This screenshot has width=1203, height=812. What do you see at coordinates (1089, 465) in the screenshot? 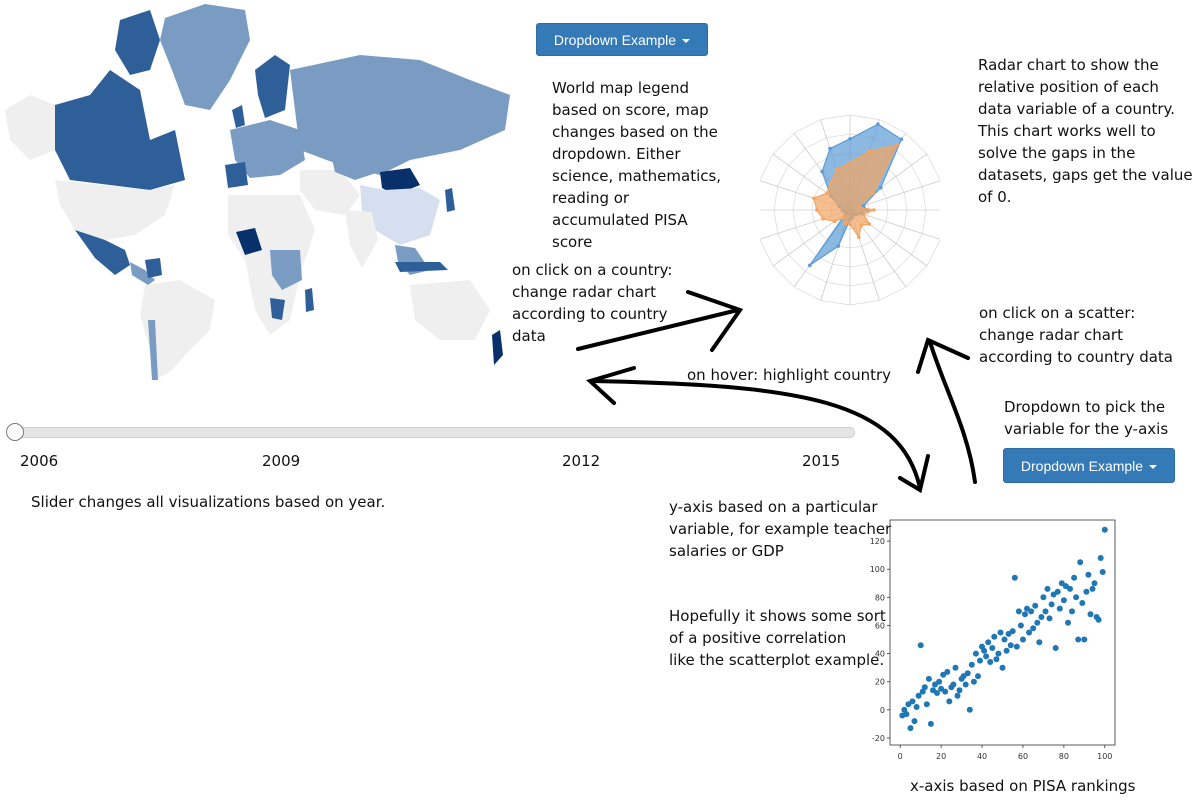
I see `yaxis-dropdown-button: Dropdown Example` at bounding box center [1089, 465].